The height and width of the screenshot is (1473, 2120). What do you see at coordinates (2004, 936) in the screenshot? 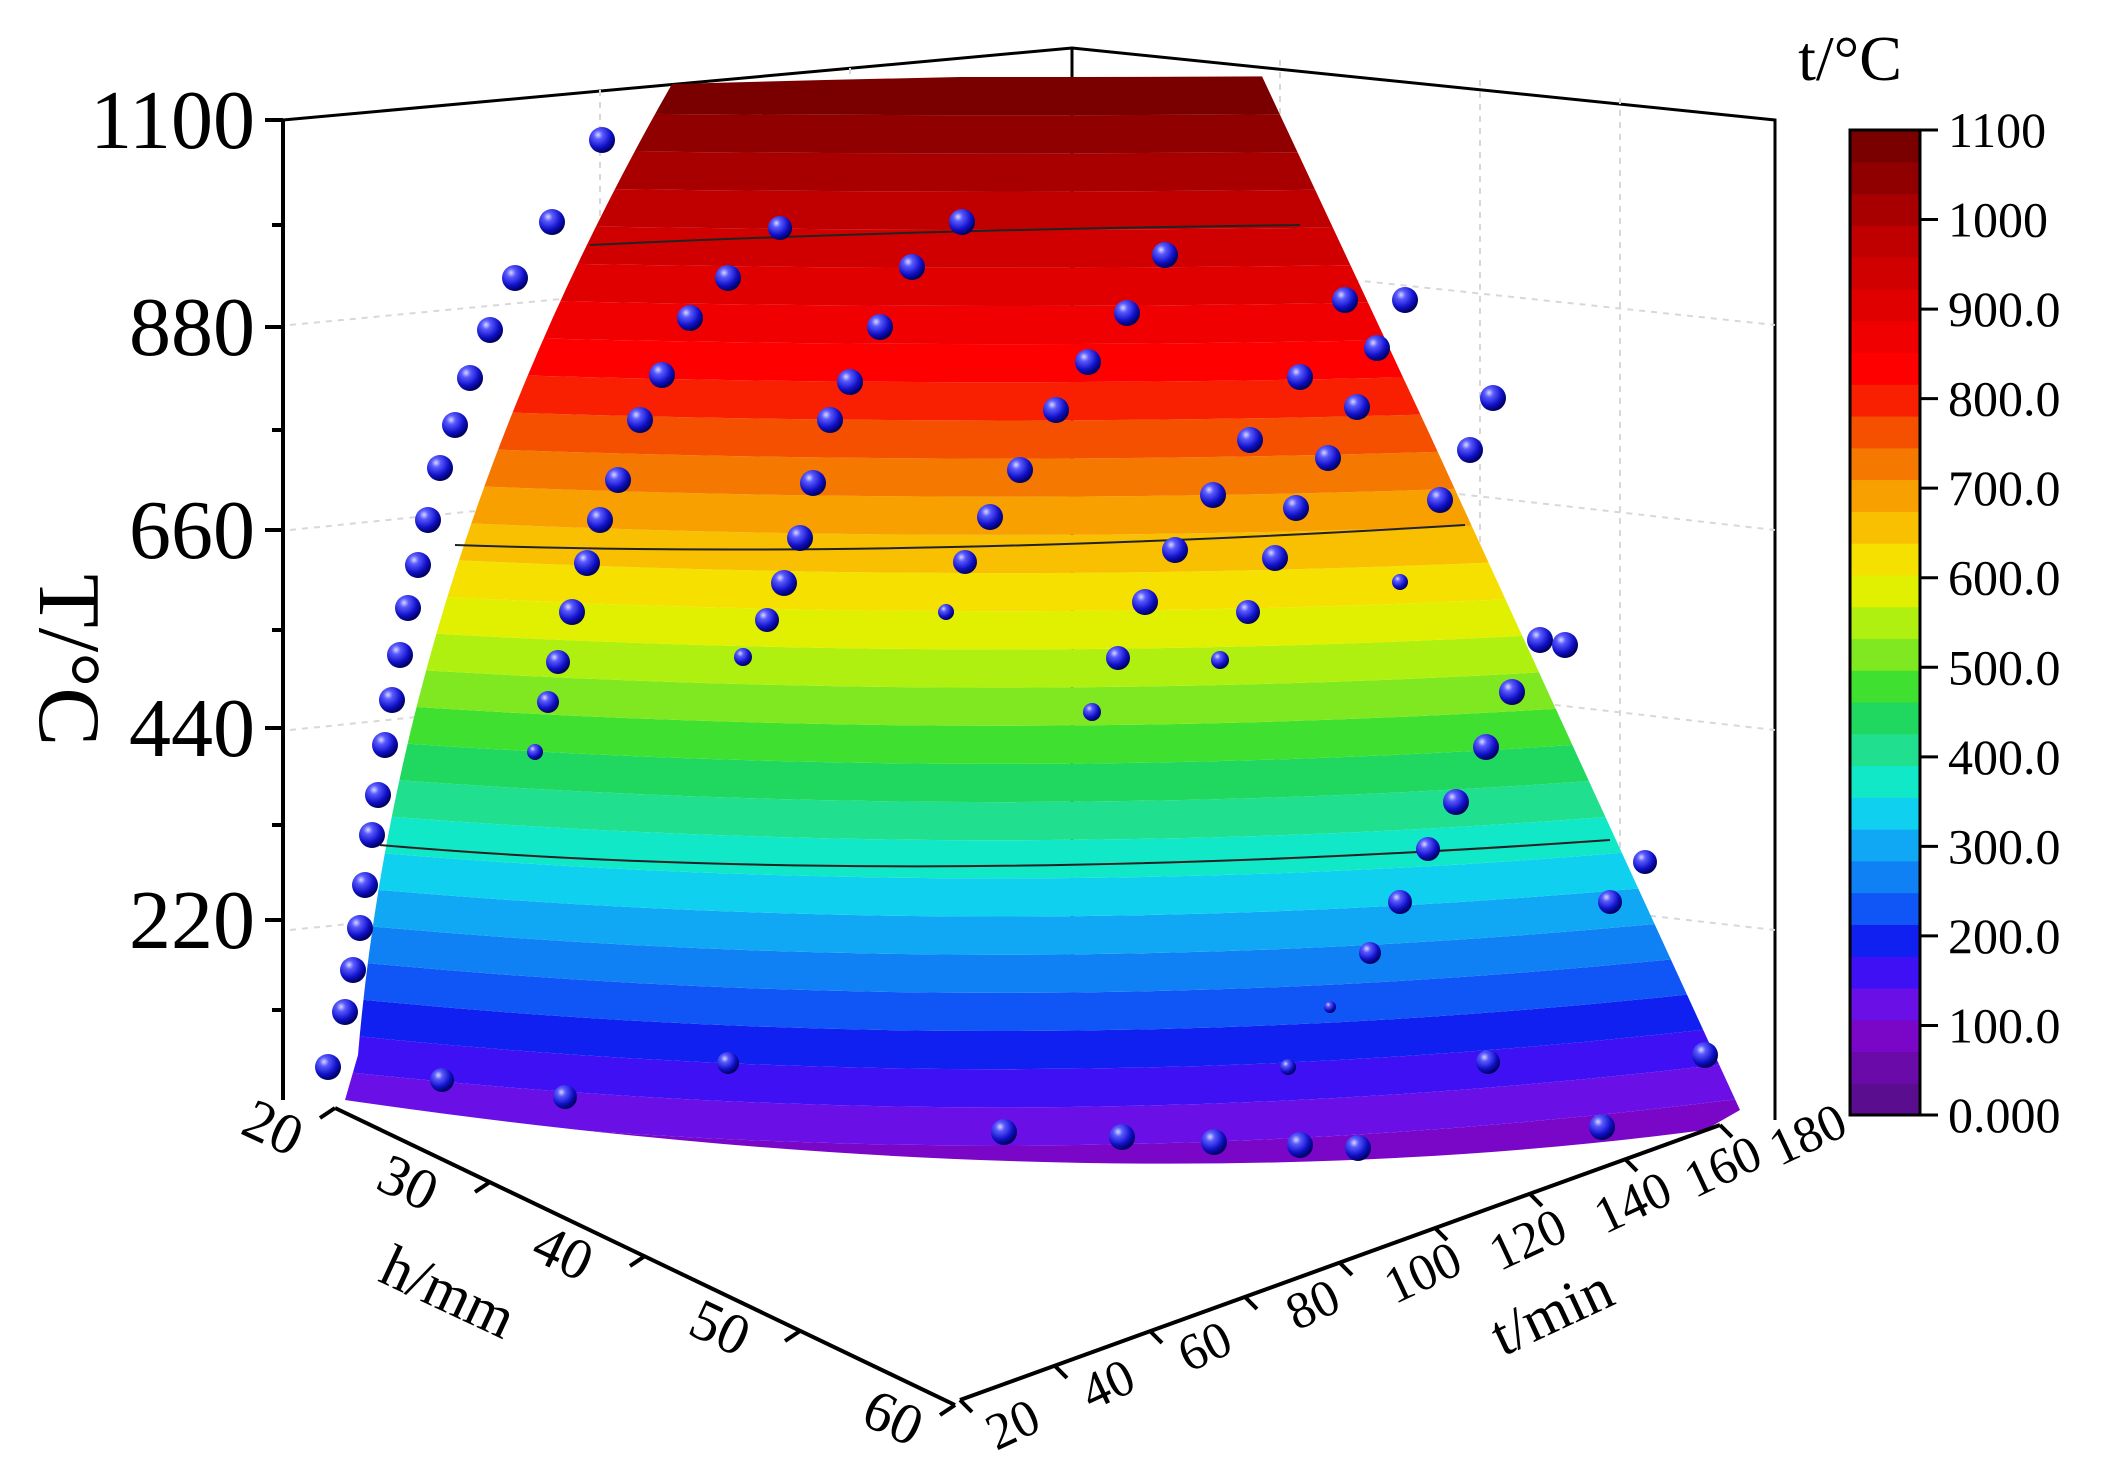
I see `colorbar-tick-label: 200.0` at bounding box center [2004, 936].